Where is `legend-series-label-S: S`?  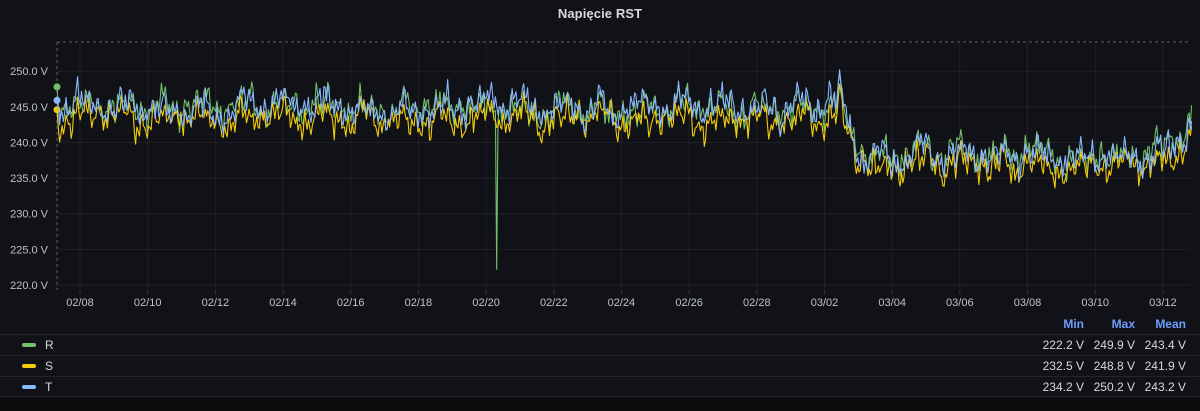 legend-series-label-S: S is located at coordinates (49, 366).